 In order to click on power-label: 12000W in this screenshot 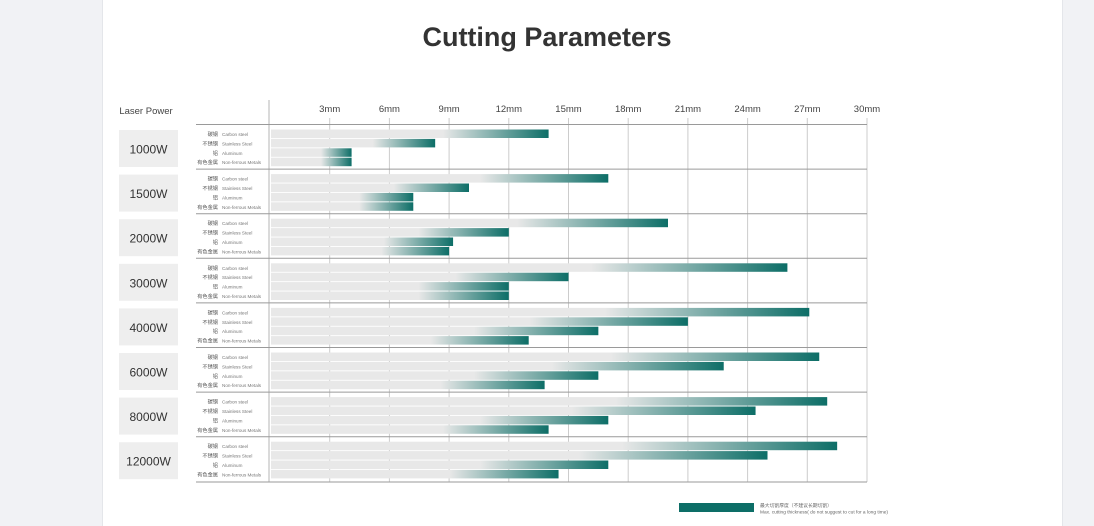, I will do `click(148, 462)`.